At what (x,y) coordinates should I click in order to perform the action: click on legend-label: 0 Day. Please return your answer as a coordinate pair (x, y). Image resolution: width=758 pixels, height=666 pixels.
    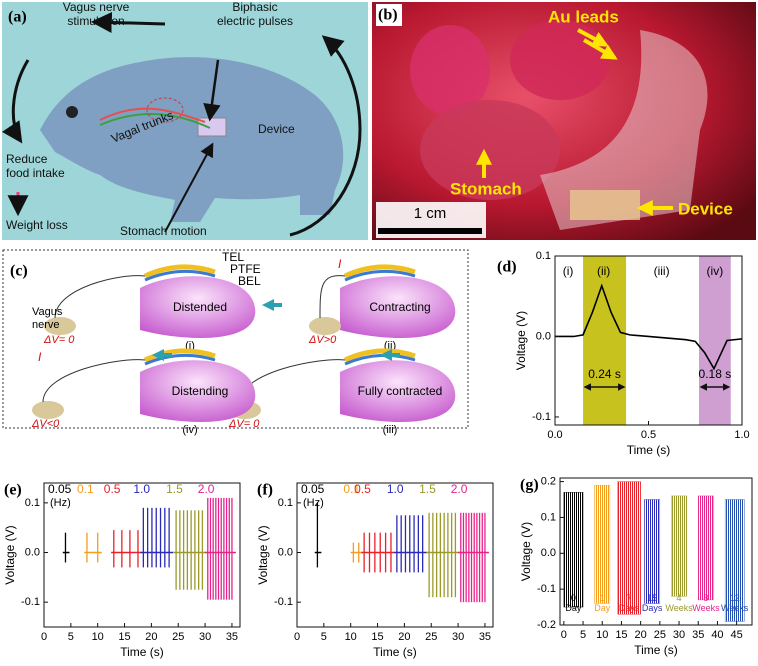
    Looking at the image, I should click on (573, 603).